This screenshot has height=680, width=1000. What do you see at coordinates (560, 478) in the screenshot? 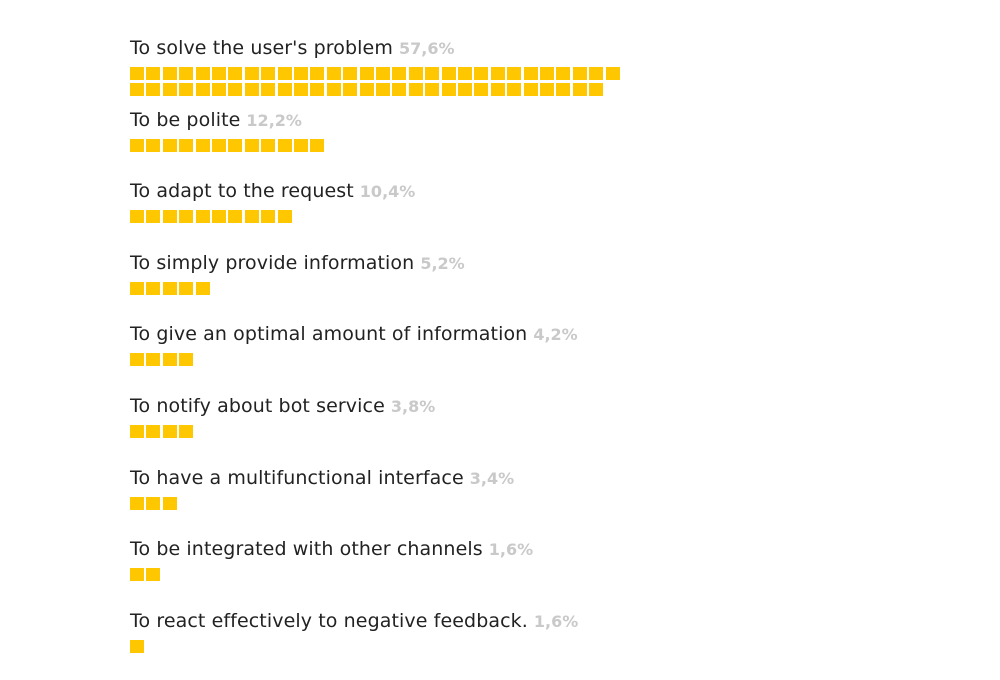
I see `row-label-line: To have a multifunctional interface 3,4%` at bounding box center [560, 478].